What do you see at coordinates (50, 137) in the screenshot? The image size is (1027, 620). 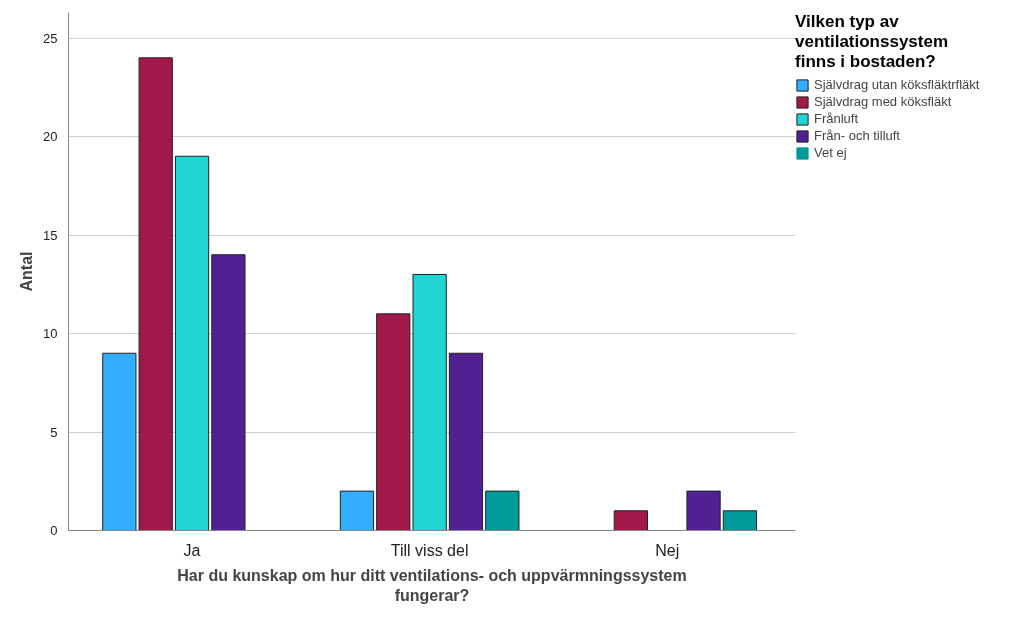 I see `y-tick-label: 20` at bounding box center [50, 137].